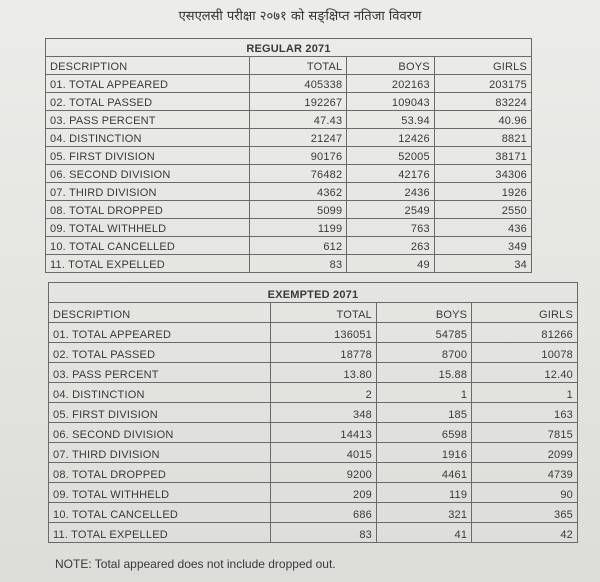 The image size is (600, 582). I want to click on cell-total: 18778, so click(323, 352).